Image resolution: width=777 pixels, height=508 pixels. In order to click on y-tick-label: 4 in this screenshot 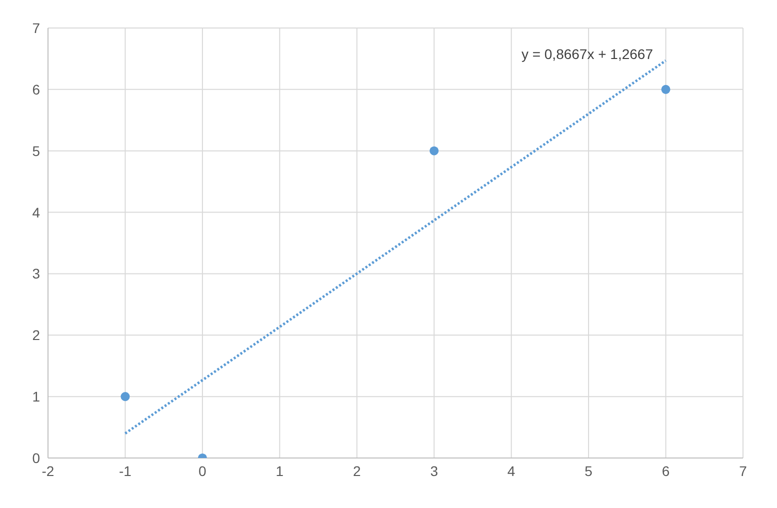, I will do `click(36, 212)`.